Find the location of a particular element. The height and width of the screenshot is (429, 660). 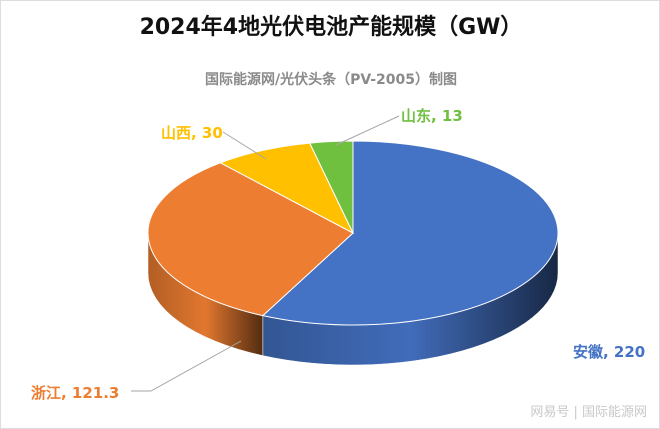

pie-slice-山西 is located at coordinates (287, 188).